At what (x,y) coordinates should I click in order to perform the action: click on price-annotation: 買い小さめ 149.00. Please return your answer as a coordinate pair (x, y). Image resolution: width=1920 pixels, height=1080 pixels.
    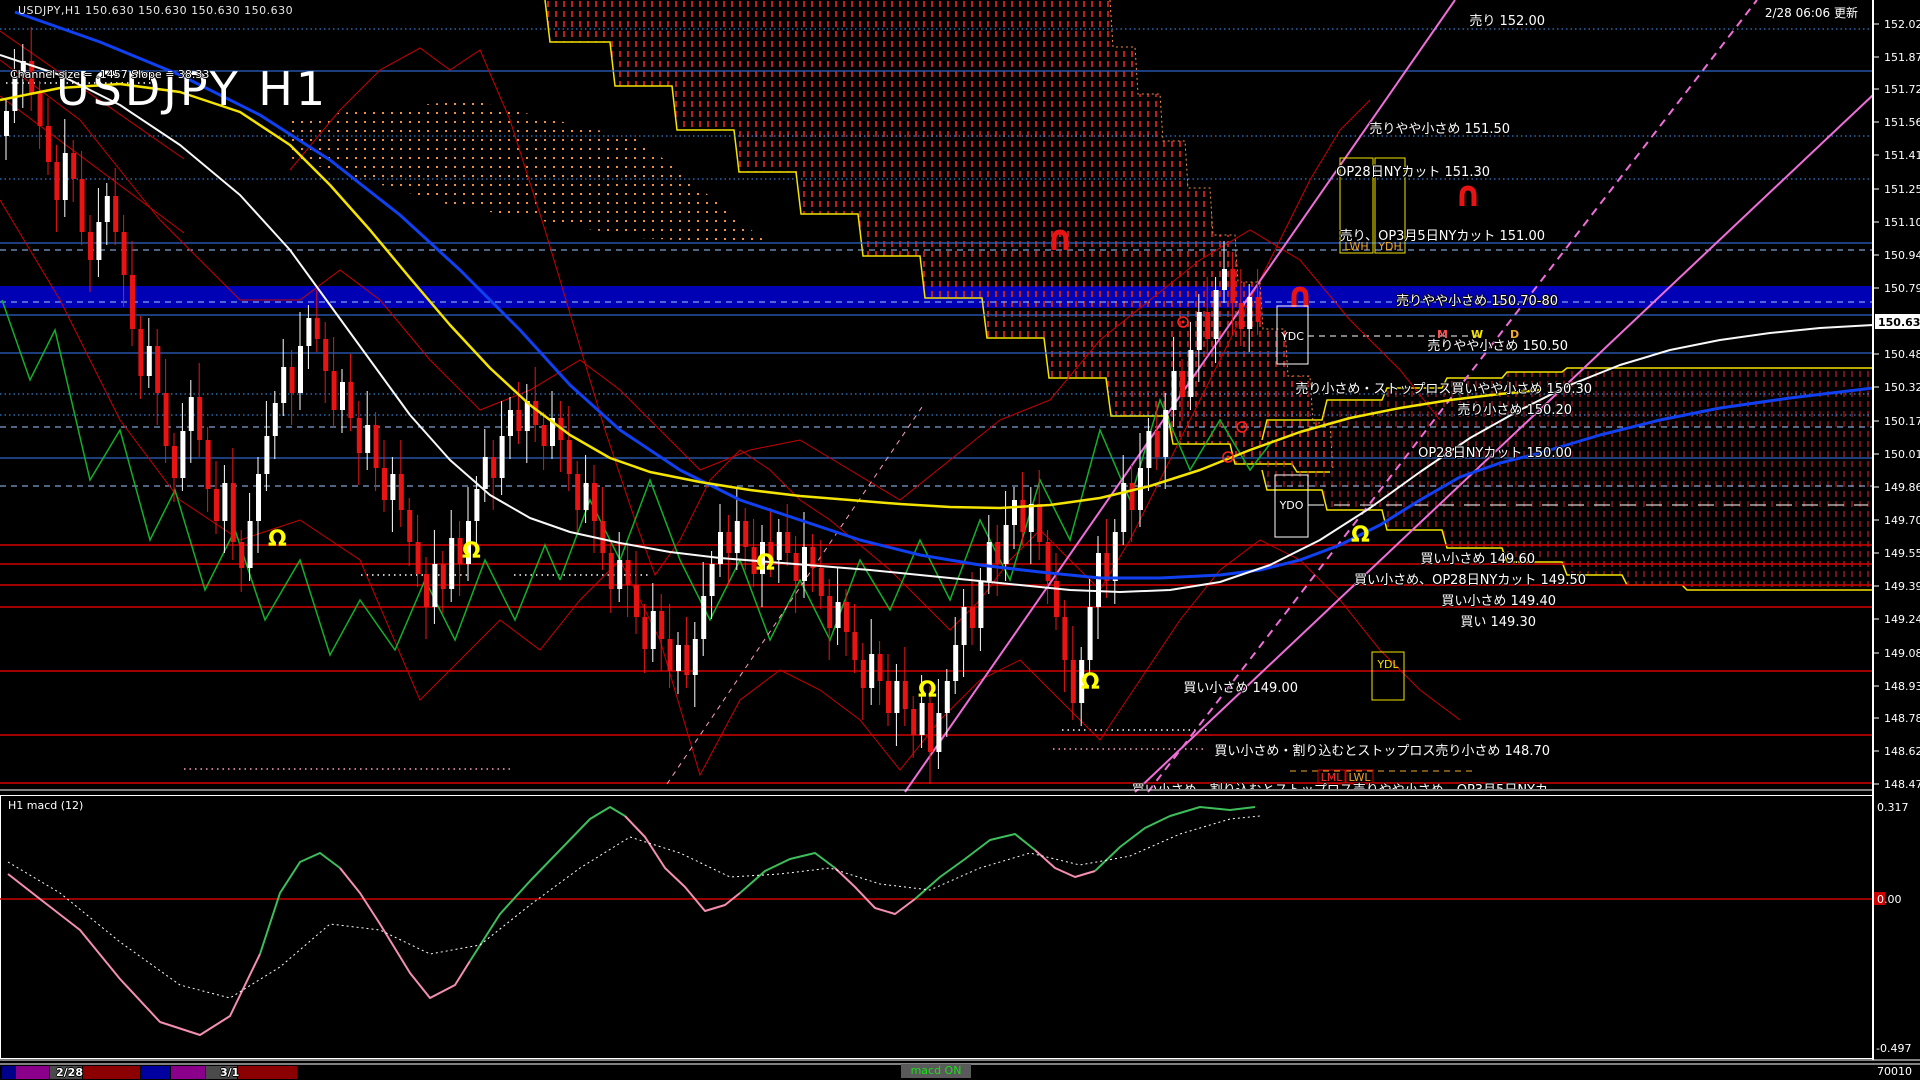
    Looking at the image, I should click on (1240, 688).